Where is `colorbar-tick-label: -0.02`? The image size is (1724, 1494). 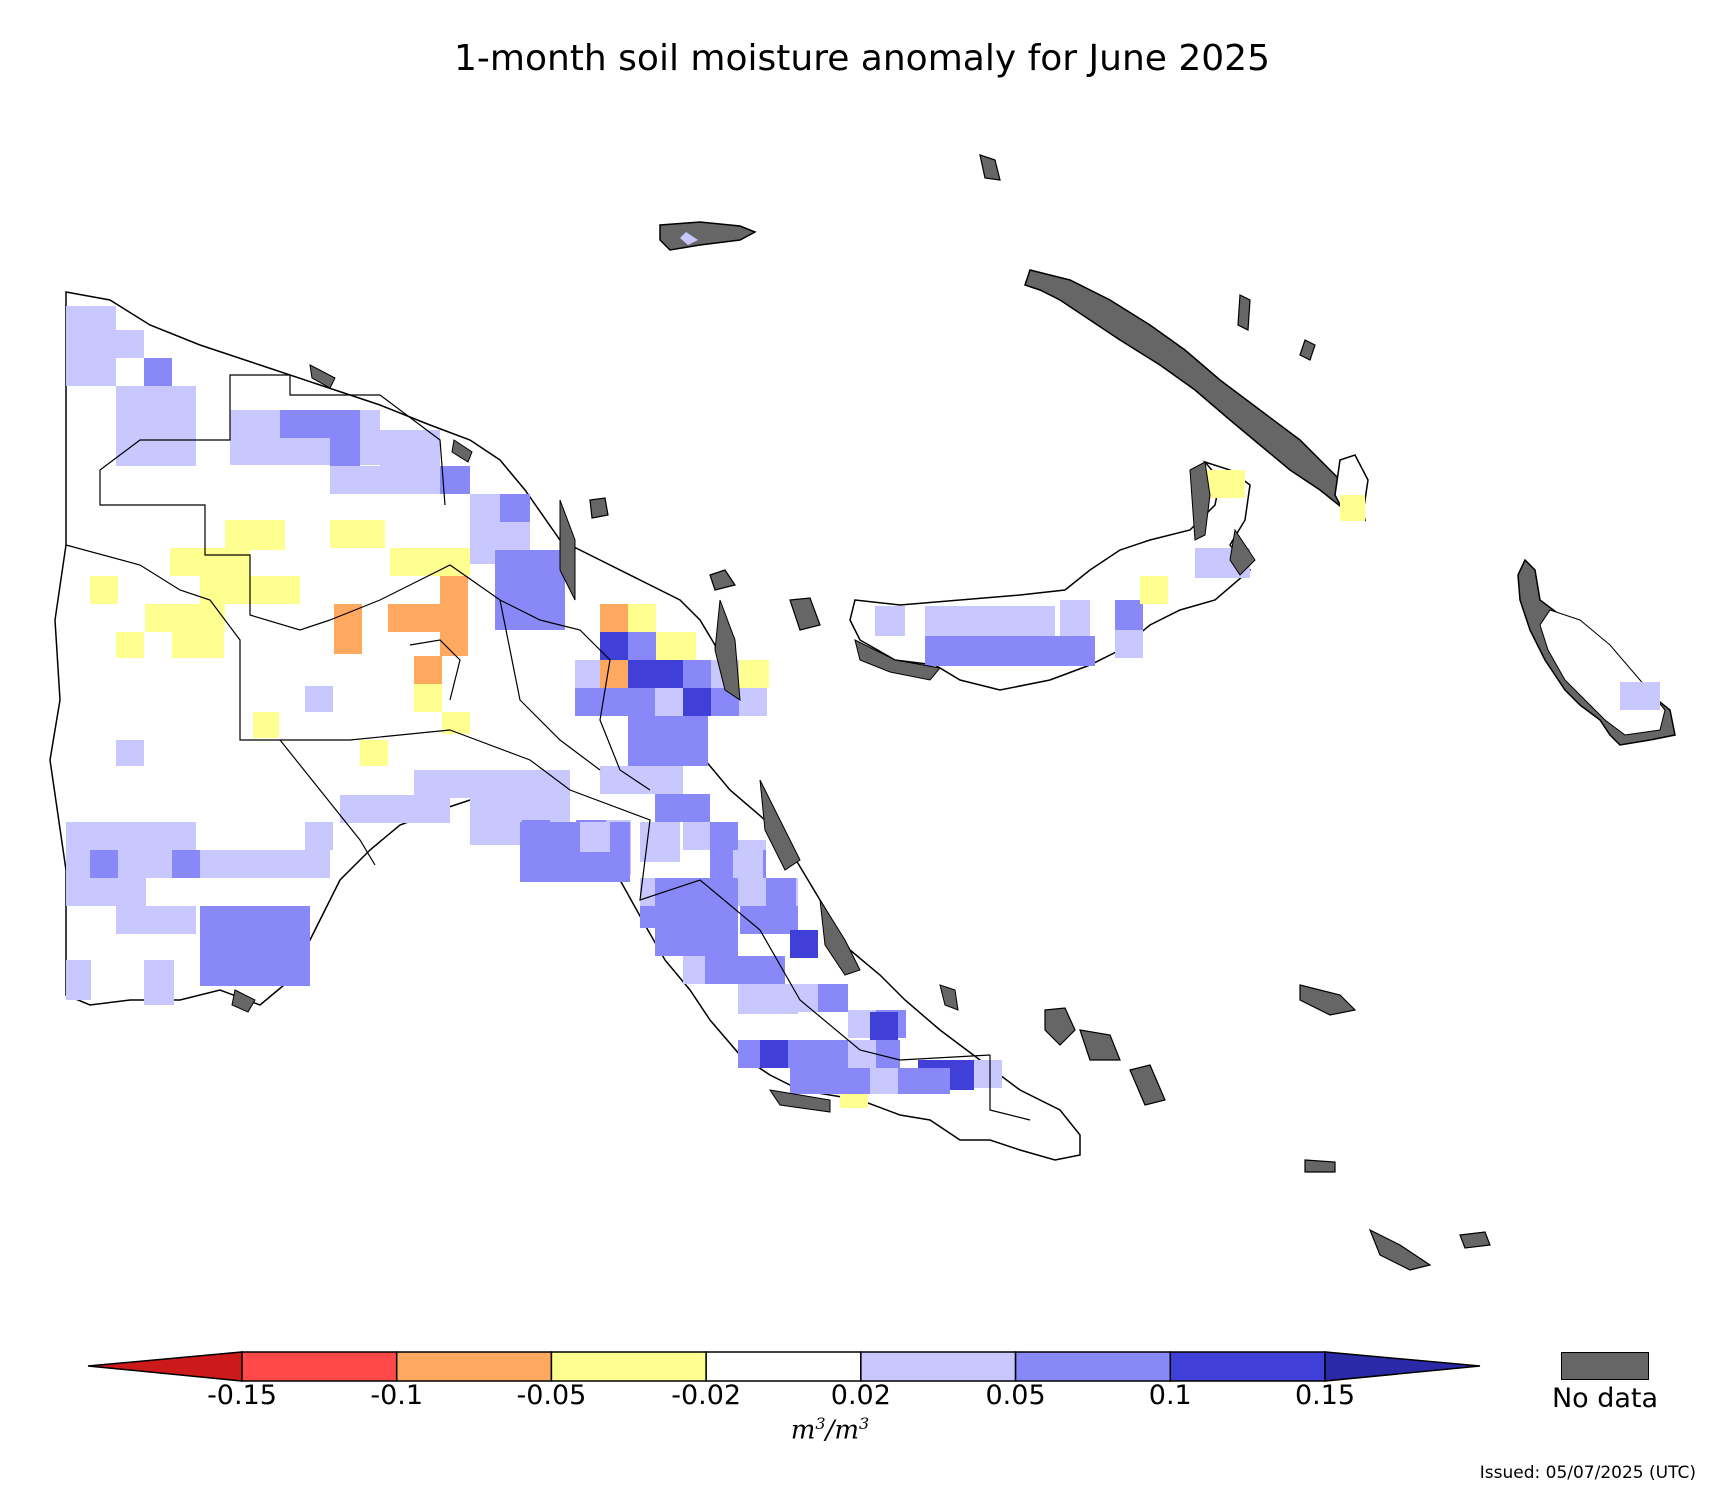
colorbar-tick-label: -0.02 is located at coordinates (706, 1395).